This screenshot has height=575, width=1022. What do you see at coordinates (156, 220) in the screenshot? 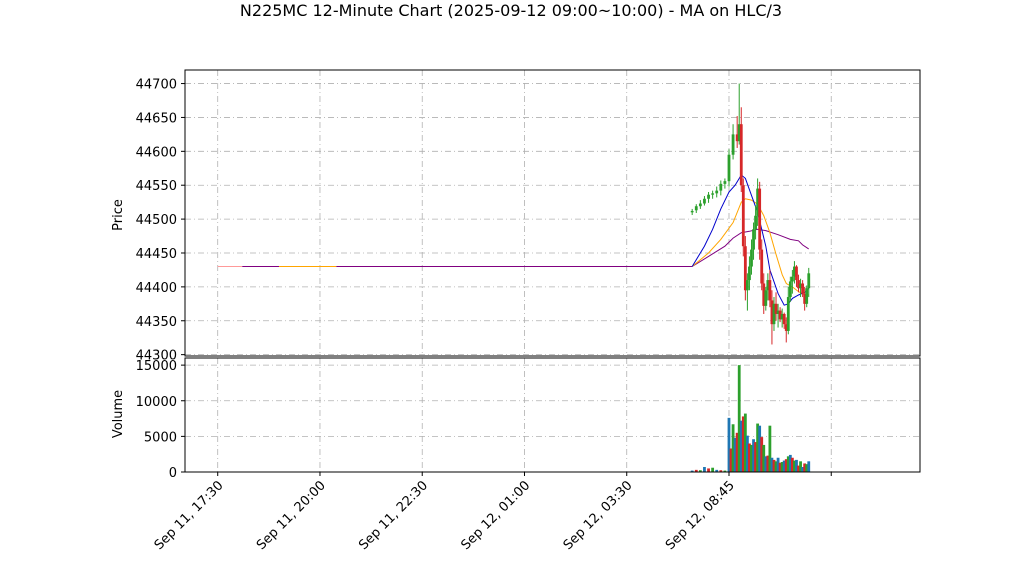
I see `price-tick-label: 44500` at bounding box center [156, 220].